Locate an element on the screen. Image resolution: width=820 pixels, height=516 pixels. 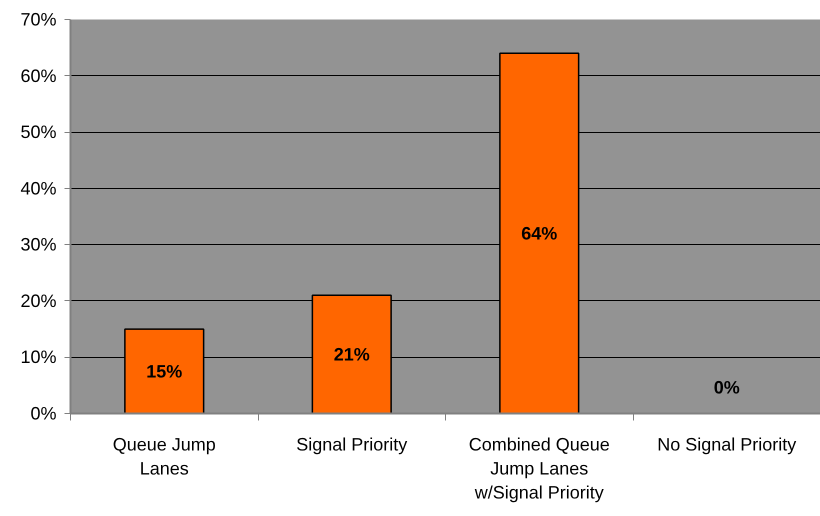
data-label: 21% is located at coordinates (352, 354).